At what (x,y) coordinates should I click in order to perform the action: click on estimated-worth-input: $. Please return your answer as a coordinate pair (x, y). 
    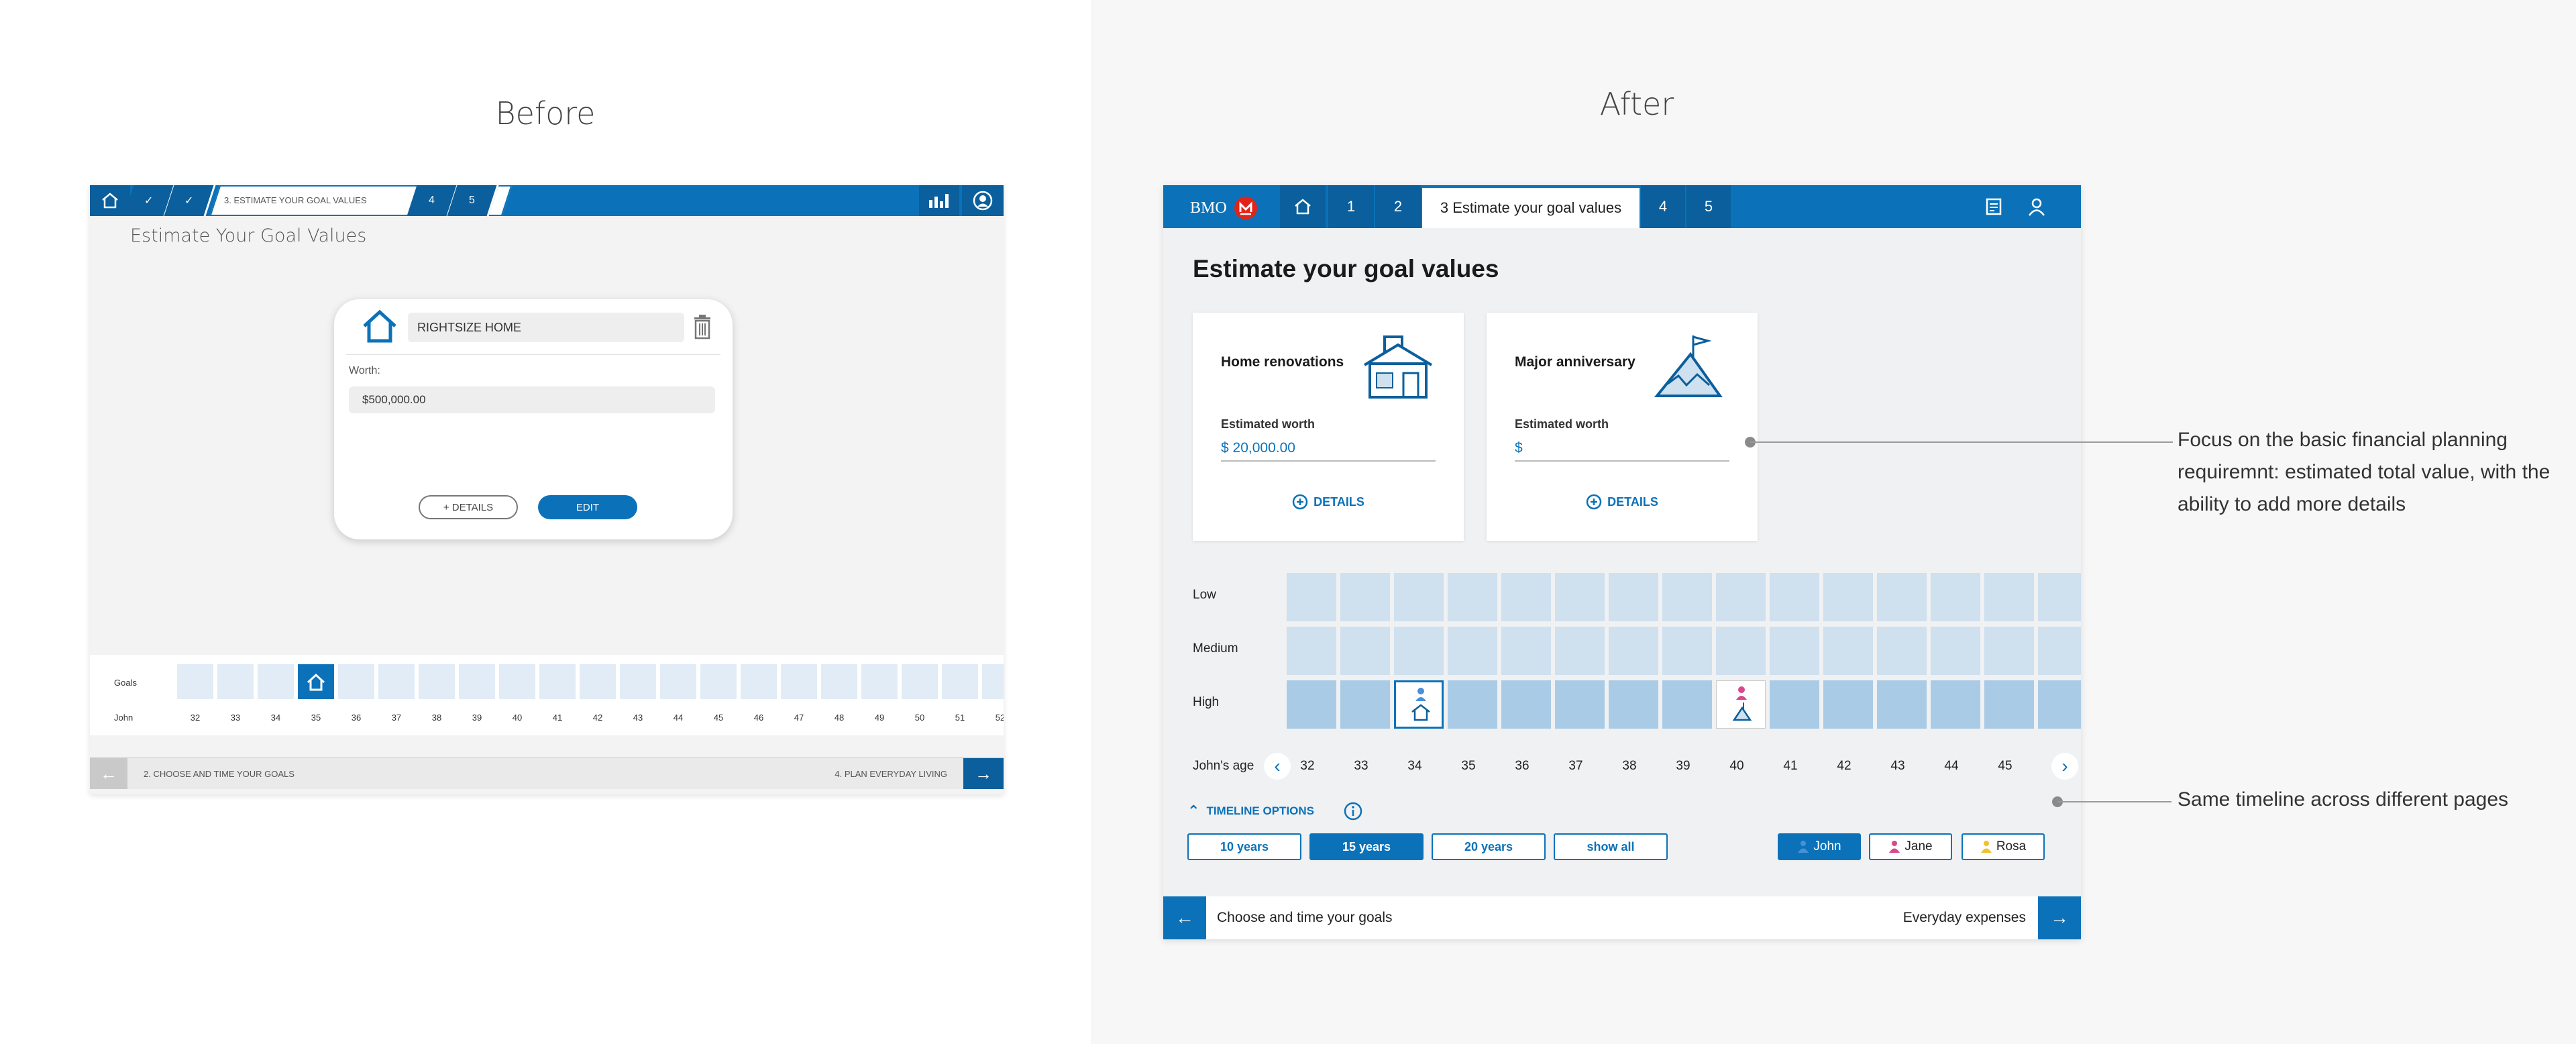
    Looking at the image, I should click on (1622, 449).